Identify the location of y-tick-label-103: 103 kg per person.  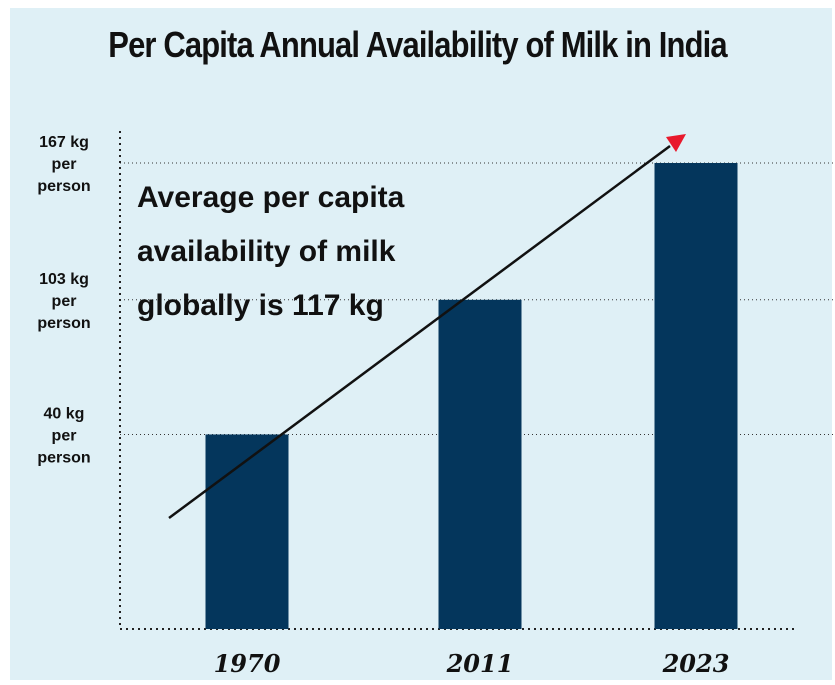
(63, 301).